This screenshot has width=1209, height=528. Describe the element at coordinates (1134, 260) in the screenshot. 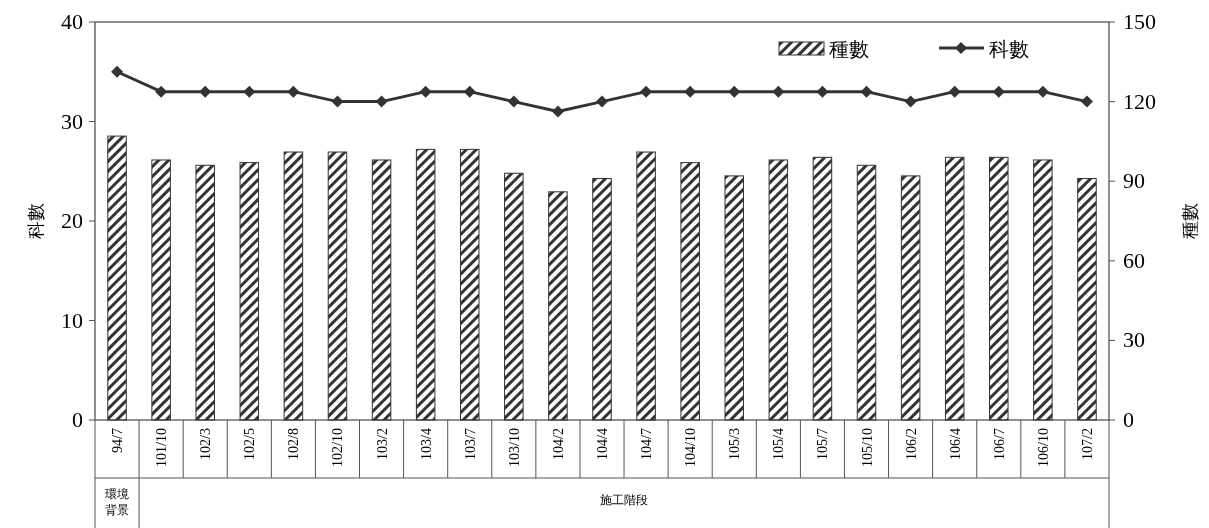

I see `y2-tick-label: 60` at that location.